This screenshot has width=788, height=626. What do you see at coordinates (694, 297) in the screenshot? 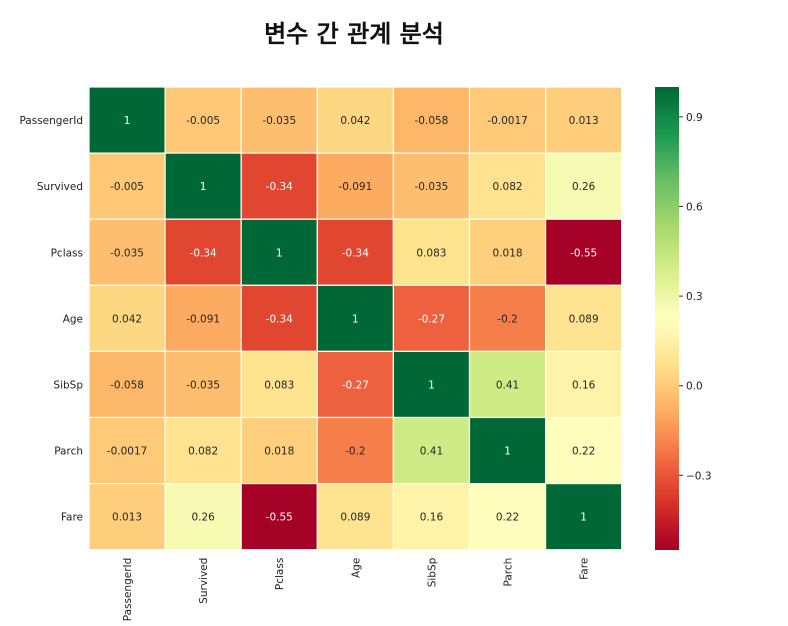
I see `colorbar-tick-label: 0.3` at bounding box center [694, 297].